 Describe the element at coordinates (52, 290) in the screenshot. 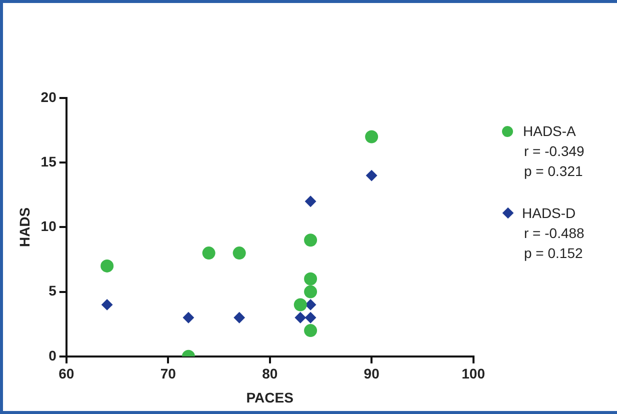

I see `y-tick-label: 5` at that location.